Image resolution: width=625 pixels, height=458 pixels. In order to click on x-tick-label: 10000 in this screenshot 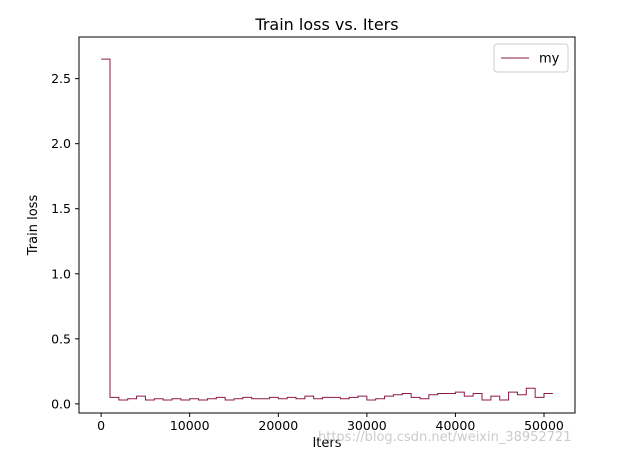, I will do `click(190, 425)`.